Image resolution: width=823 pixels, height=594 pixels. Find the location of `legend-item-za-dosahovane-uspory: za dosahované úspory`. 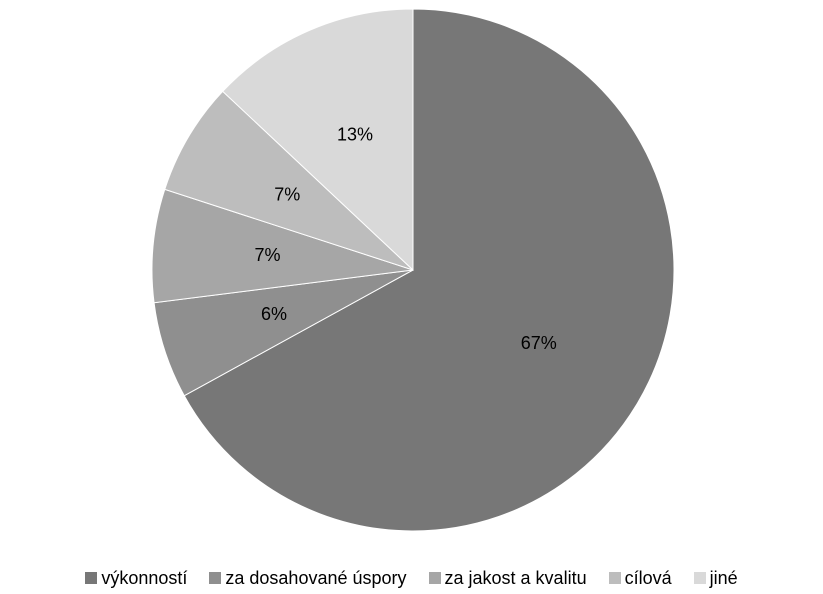

legend-item-za-dosahovane-uspory: za dosahované úspory is located at coordinates (308, 578).